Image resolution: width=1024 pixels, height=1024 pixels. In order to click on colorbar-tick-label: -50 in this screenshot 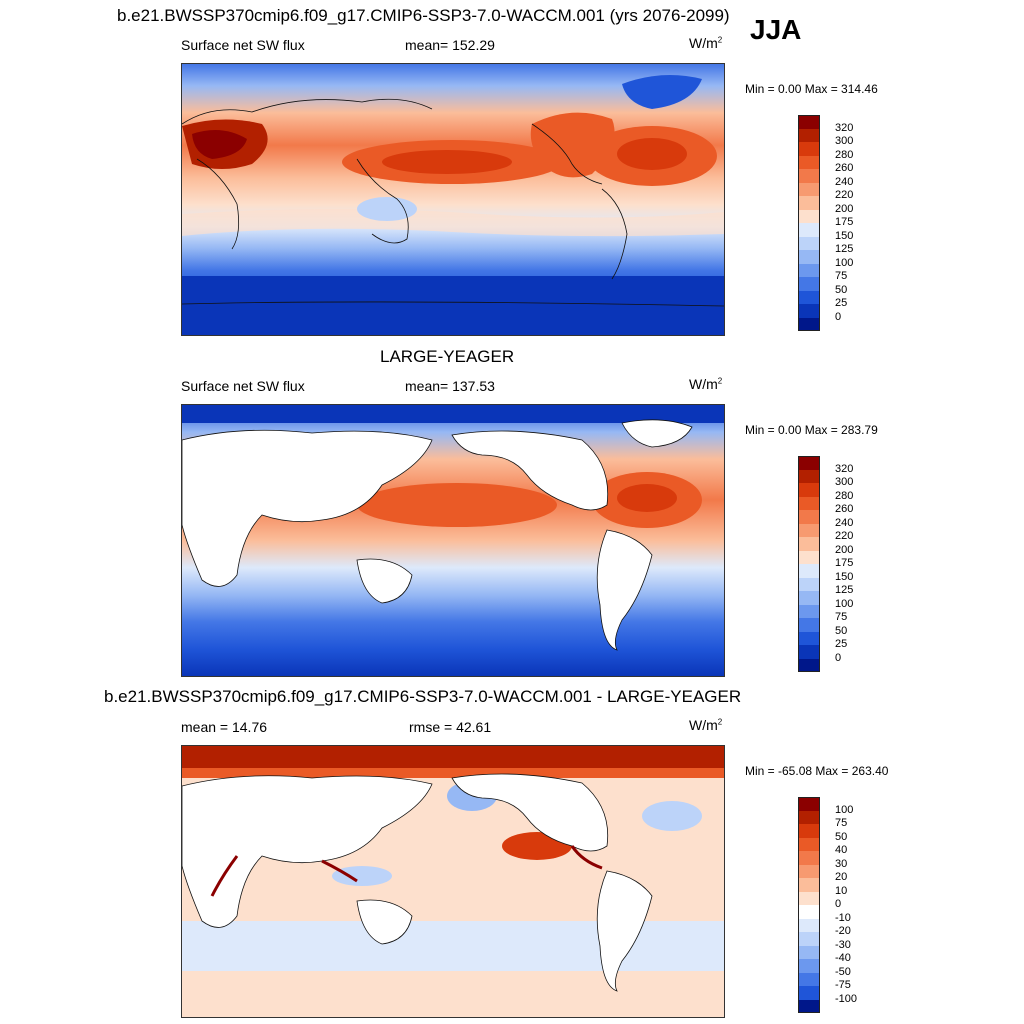, I will do `click(843, 971)`.